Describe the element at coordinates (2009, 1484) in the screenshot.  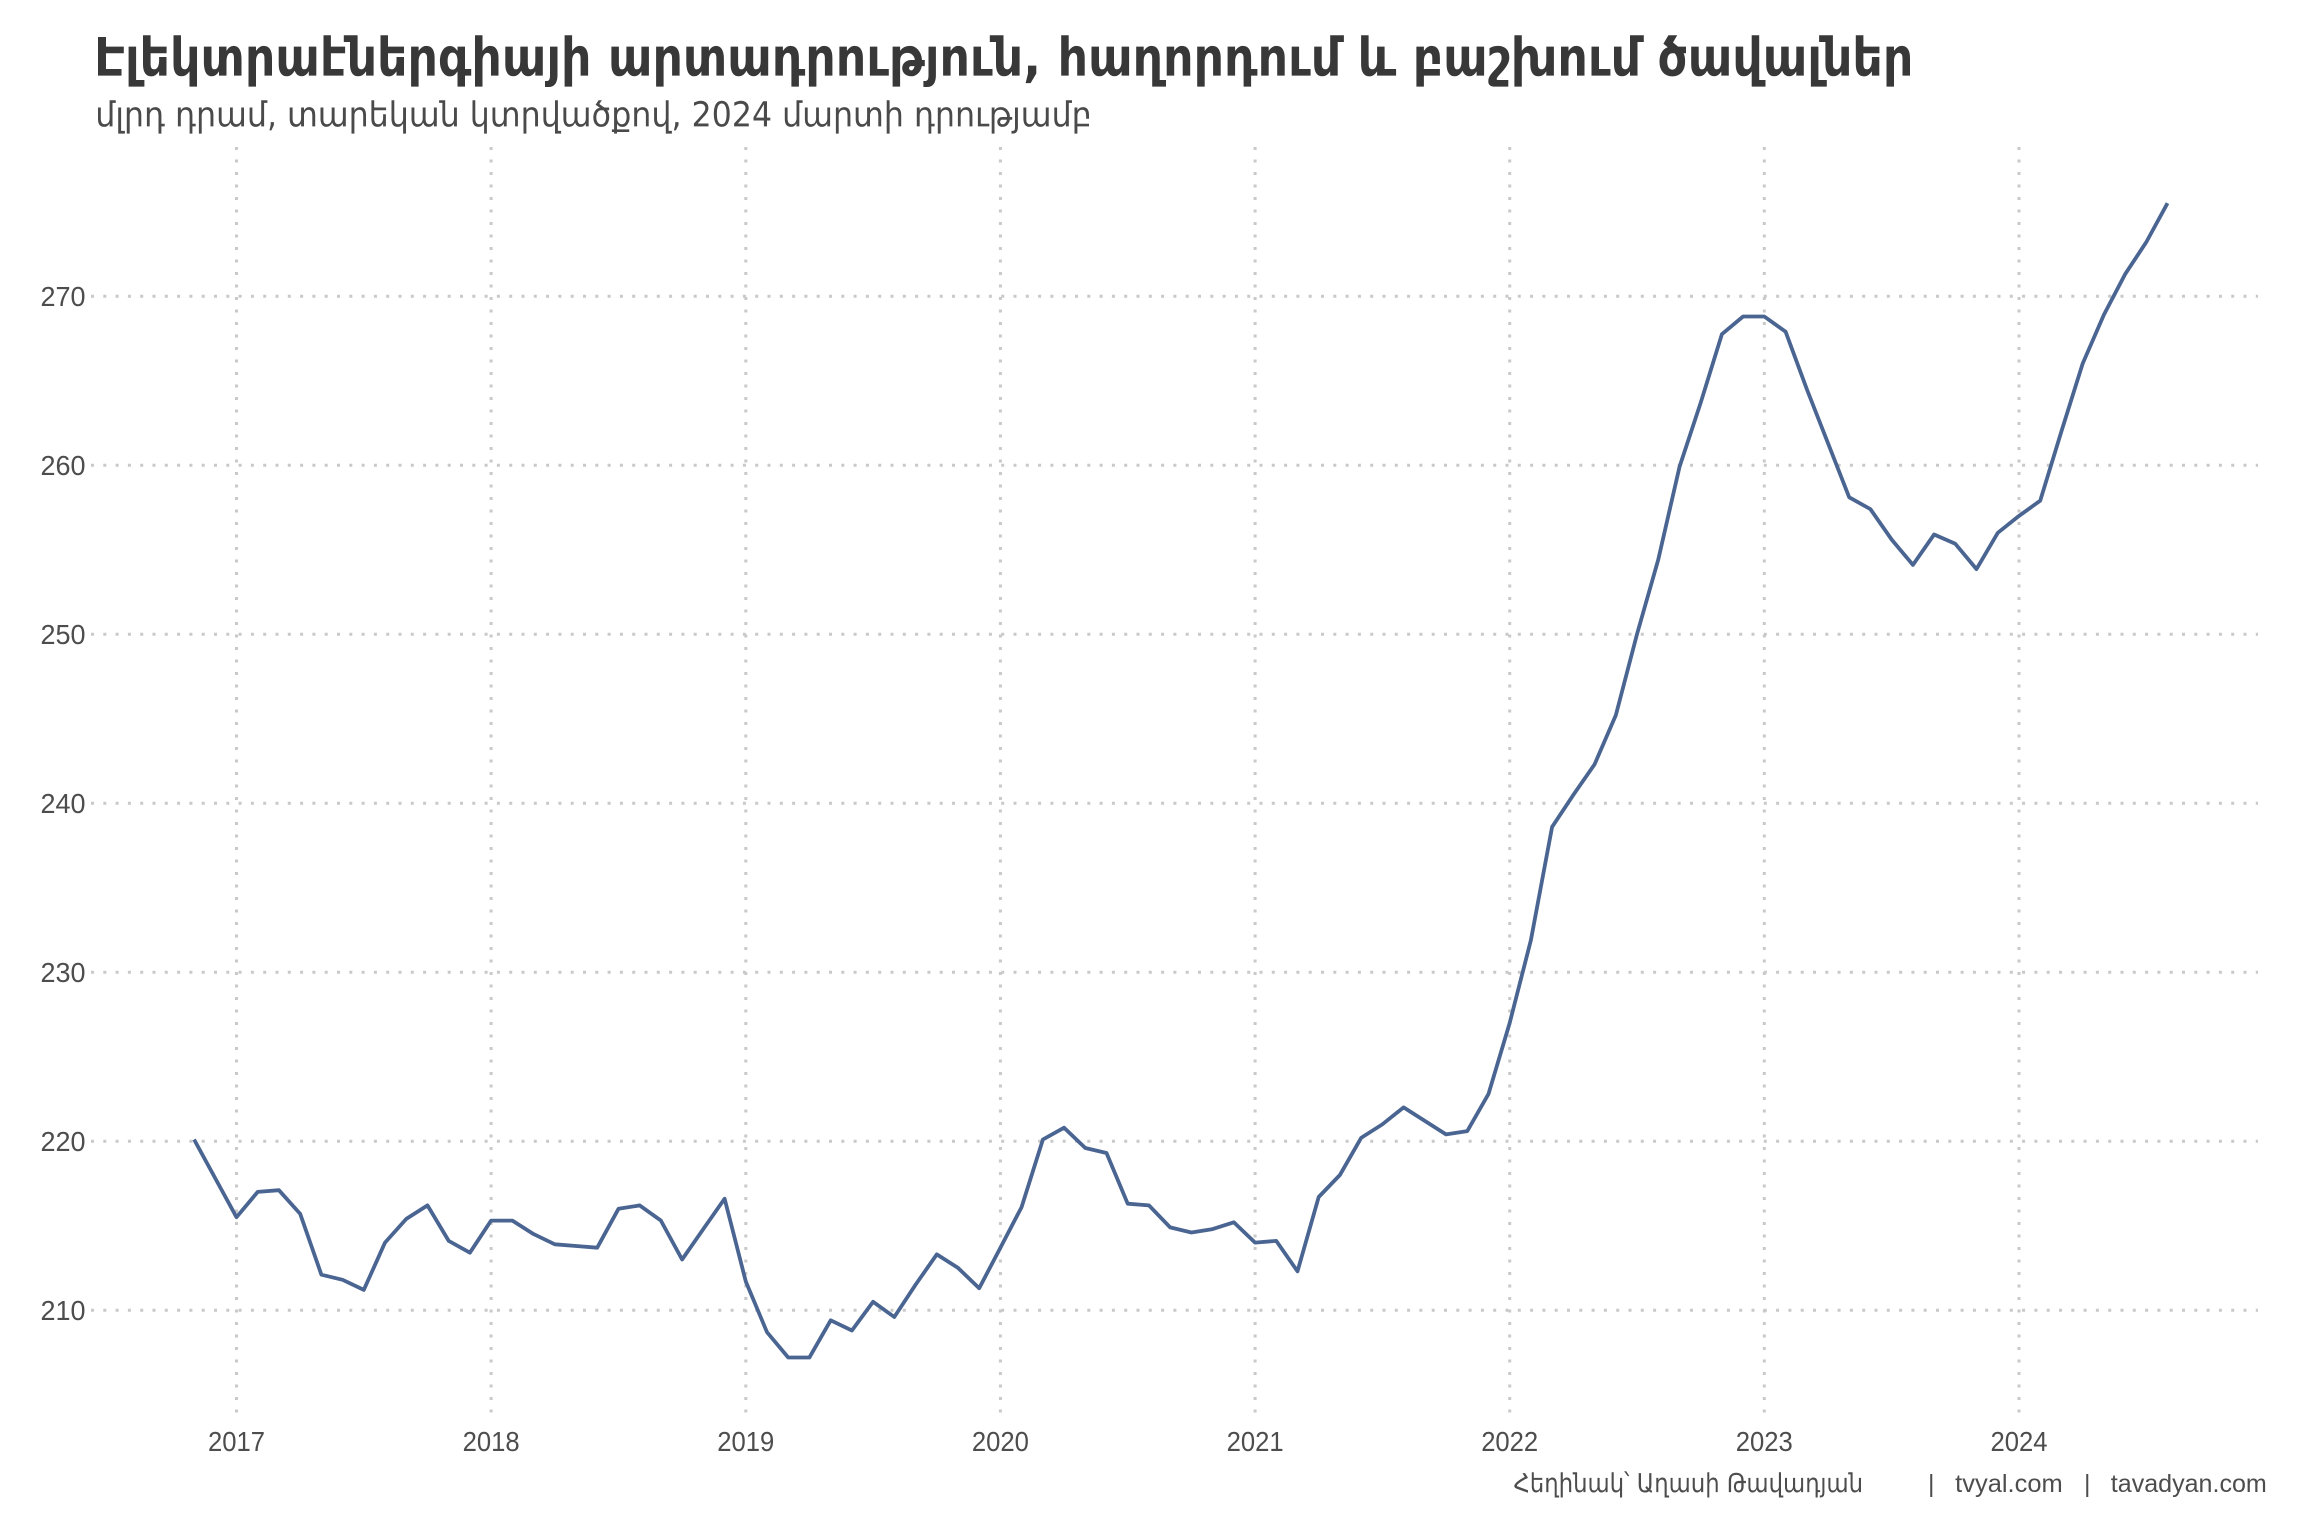
I see `svg-text: tvyal.com` at that location.